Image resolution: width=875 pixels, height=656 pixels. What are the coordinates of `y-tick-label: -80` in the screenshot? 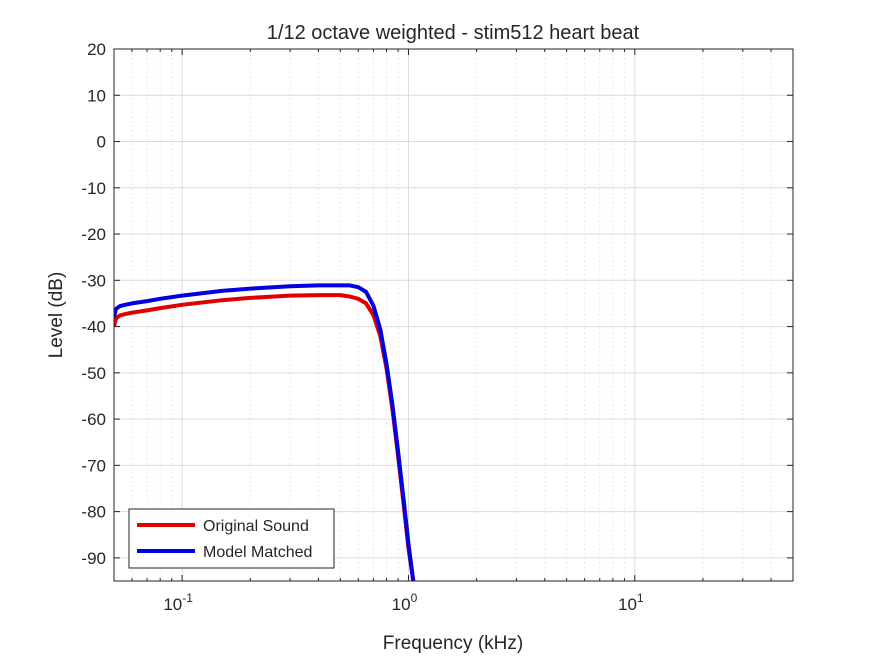 It's located at (93, 512).